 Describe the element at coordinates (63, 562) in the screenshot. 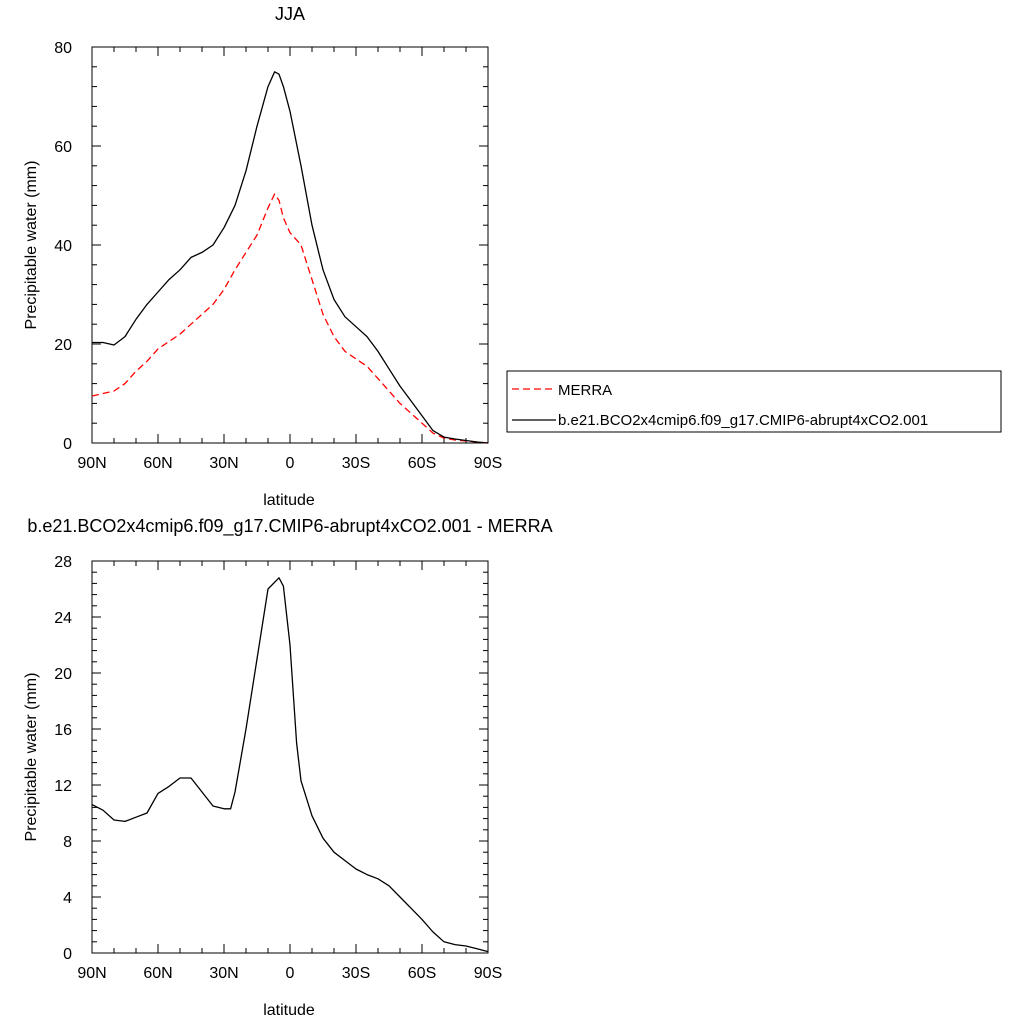

I see `bottom-y-tick-label: 28` at that location.